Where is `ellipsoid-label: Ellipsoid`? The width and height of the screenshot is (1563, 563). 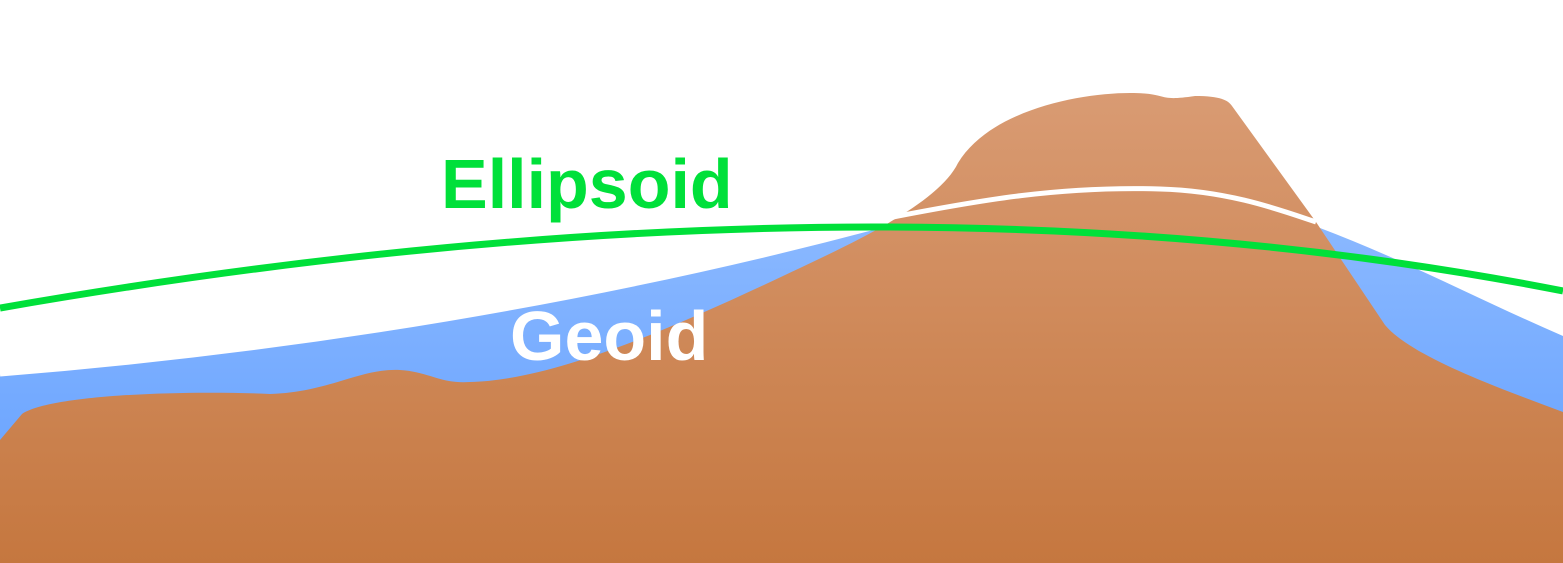 ellipsoid-label: Ellipsoid is located at coordinates (587, 184).